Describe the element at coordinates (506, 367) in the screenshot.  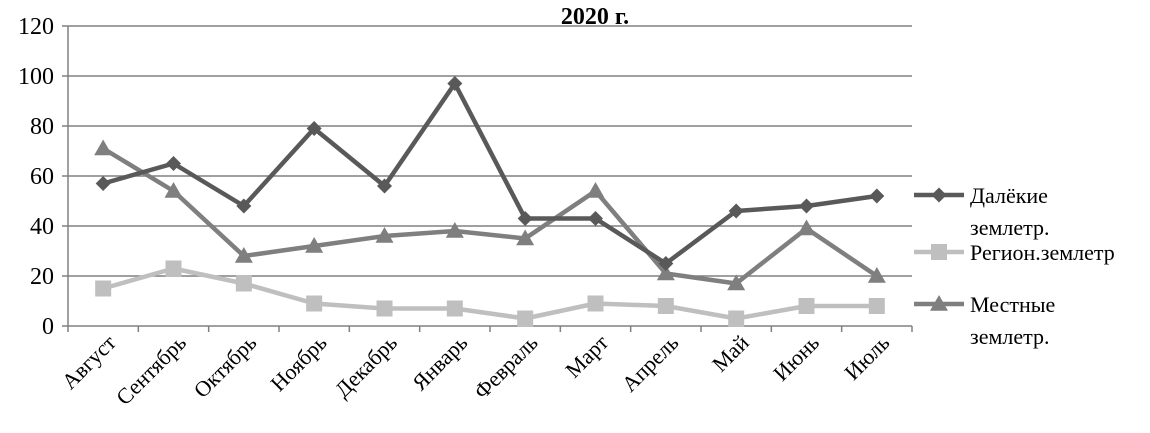
I see `x-tick-label: Февраль` at that location.